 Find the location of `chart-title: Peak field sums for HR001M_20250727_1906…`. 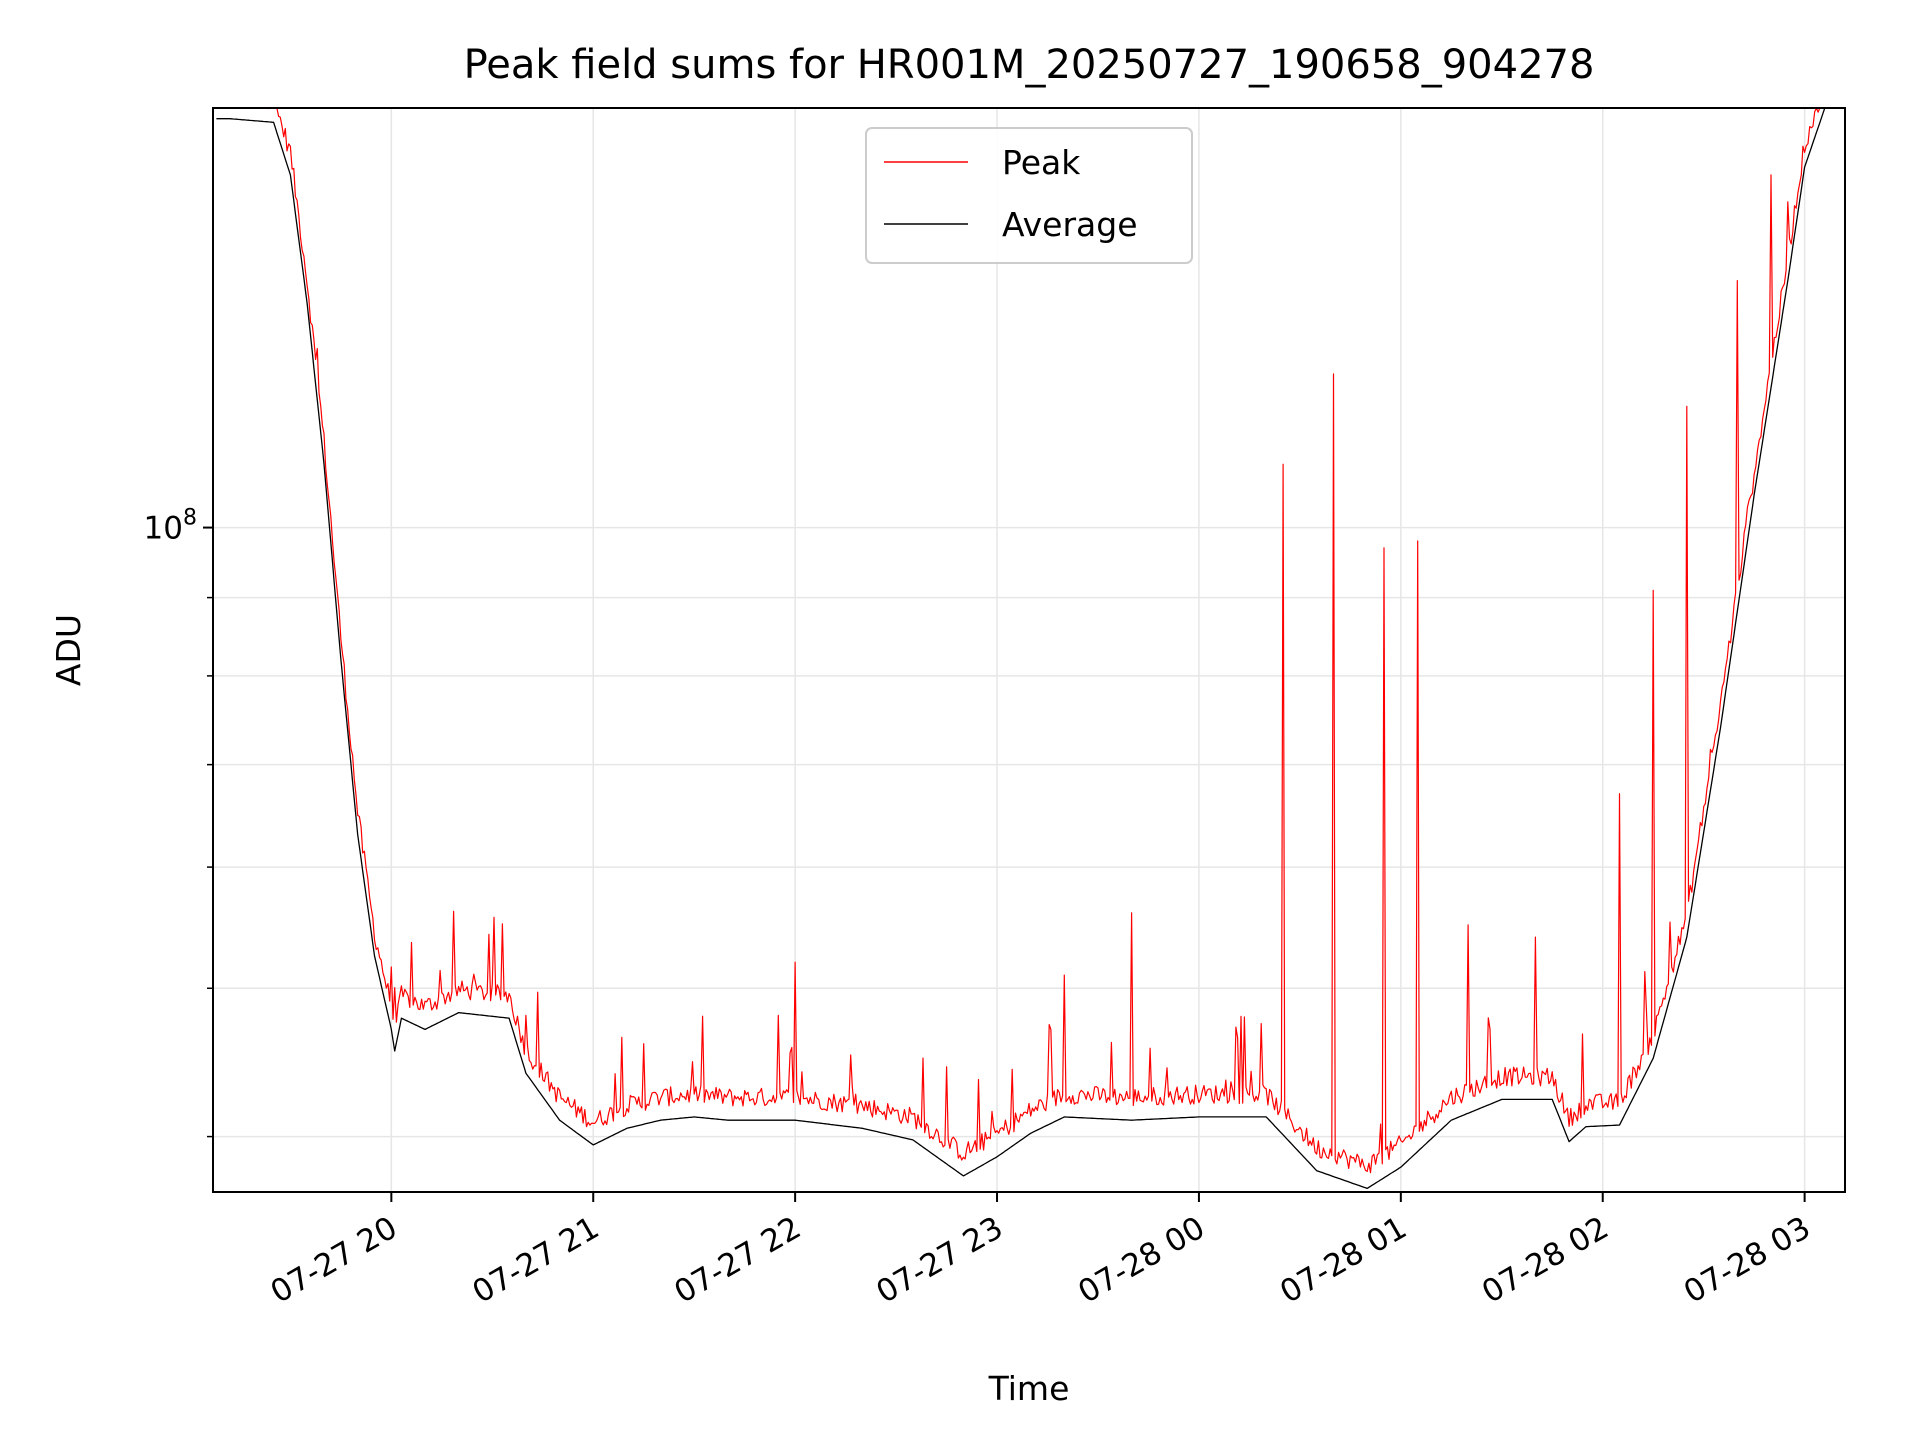

chart-title: Peak field sums for HR001M_20250727_1906… is located at coordinates (1029, 65).